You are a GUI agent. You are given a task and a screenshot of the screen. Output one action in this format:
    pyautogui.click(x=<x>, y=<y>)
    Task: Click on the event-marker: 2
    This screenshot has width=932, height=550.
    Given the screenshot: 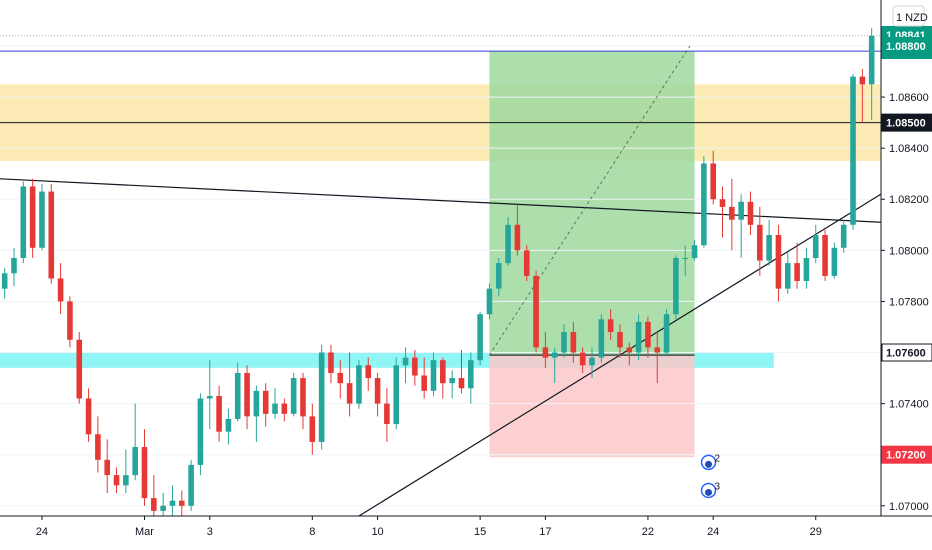 What is the action you would take?
    pyautogui.click(x=710, y=462)
    